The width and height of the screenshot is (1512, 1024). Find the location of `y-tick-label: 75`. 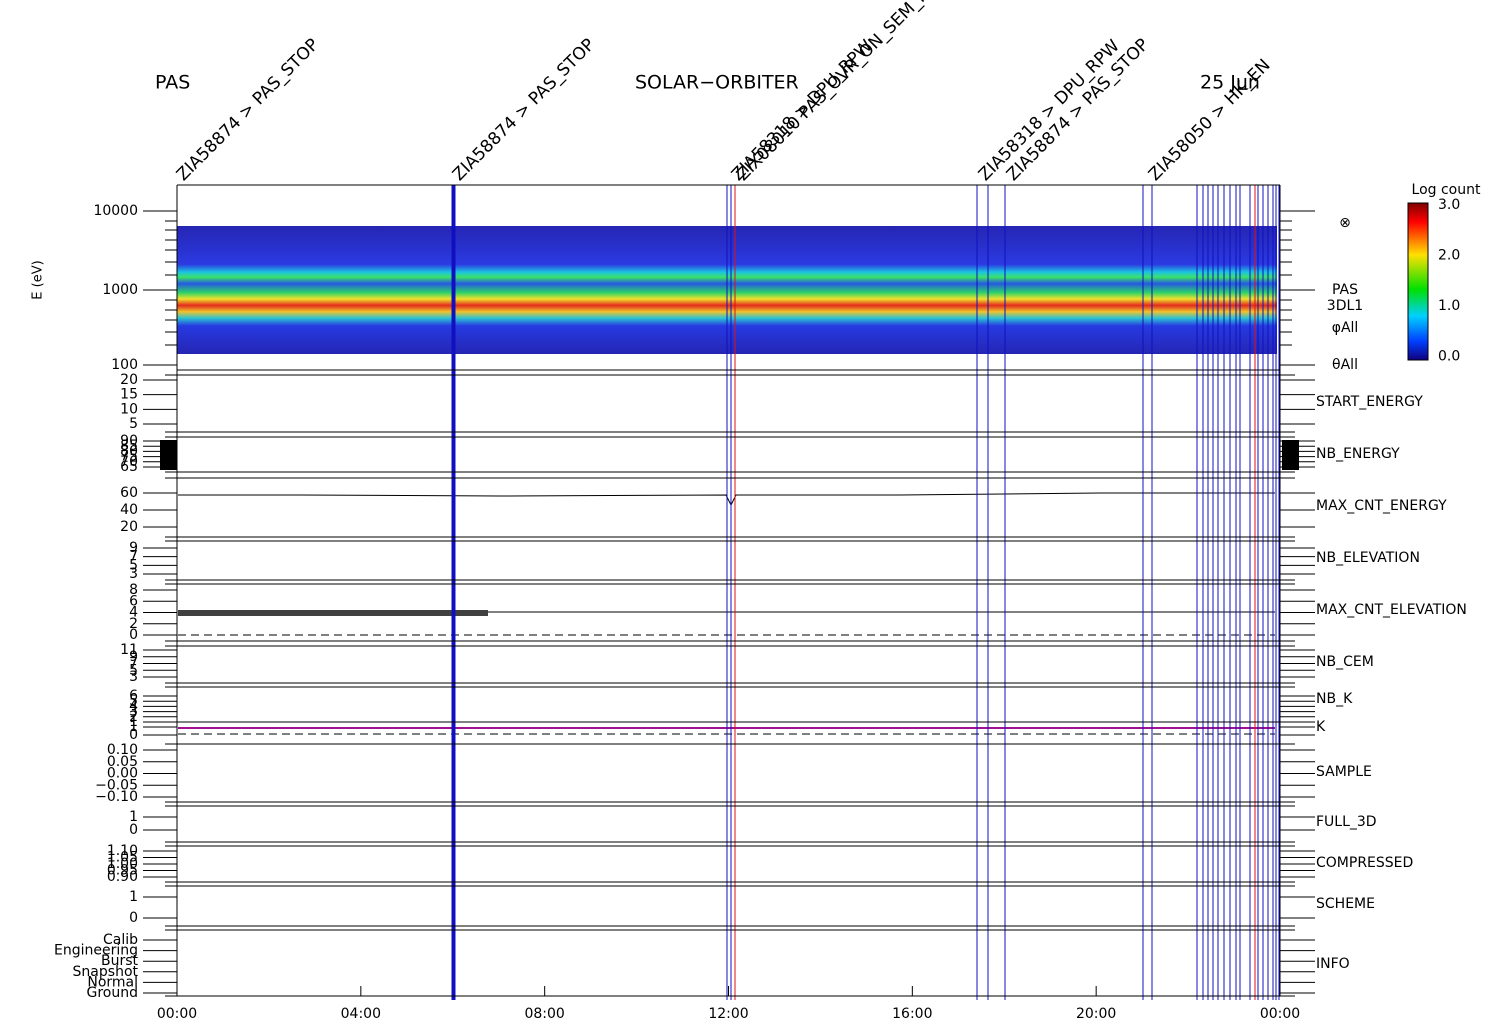

y-tick-label: 75 is located at coordinates (129, 457).